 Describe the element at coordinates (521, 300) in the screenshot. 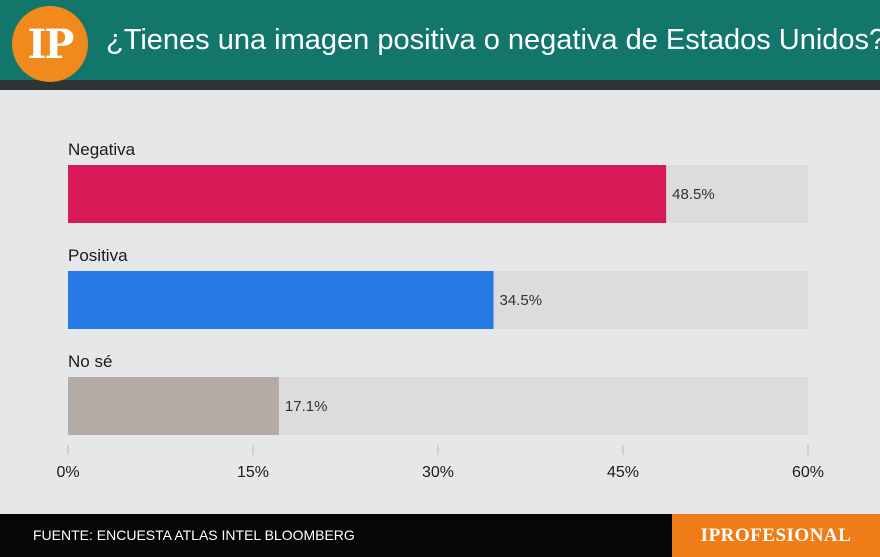

I see `value-label-positiva: 34.5%` at that location.